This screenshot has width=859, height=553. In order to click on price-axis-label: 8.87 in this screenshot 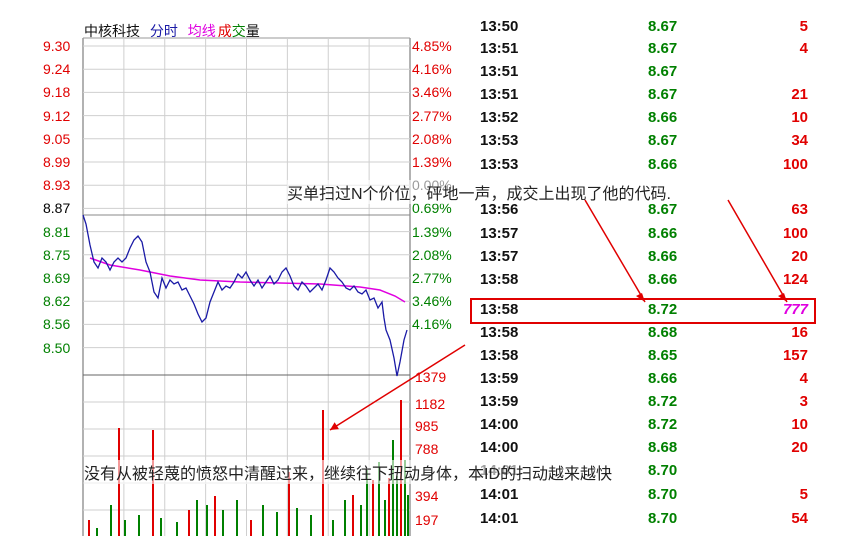, I will do `click(57, 208)`.